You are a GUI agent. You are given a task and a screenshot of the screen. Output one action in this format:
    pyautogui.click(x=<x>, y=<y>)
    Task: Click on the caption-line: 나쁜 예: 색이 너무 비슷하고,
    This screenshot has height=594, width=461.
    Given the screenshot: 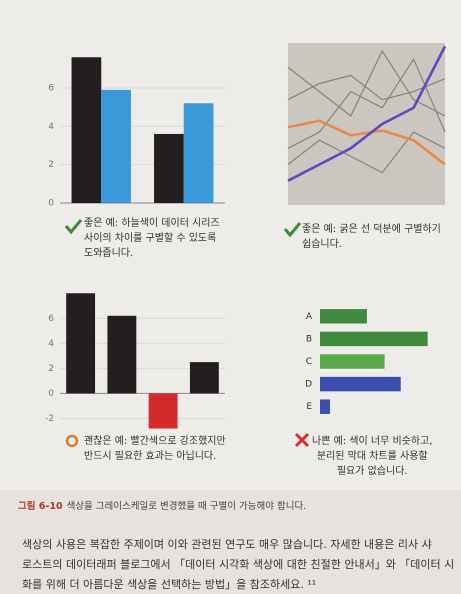 What is the action you would take?
    pyautogui.click(x=372, y=441)
    